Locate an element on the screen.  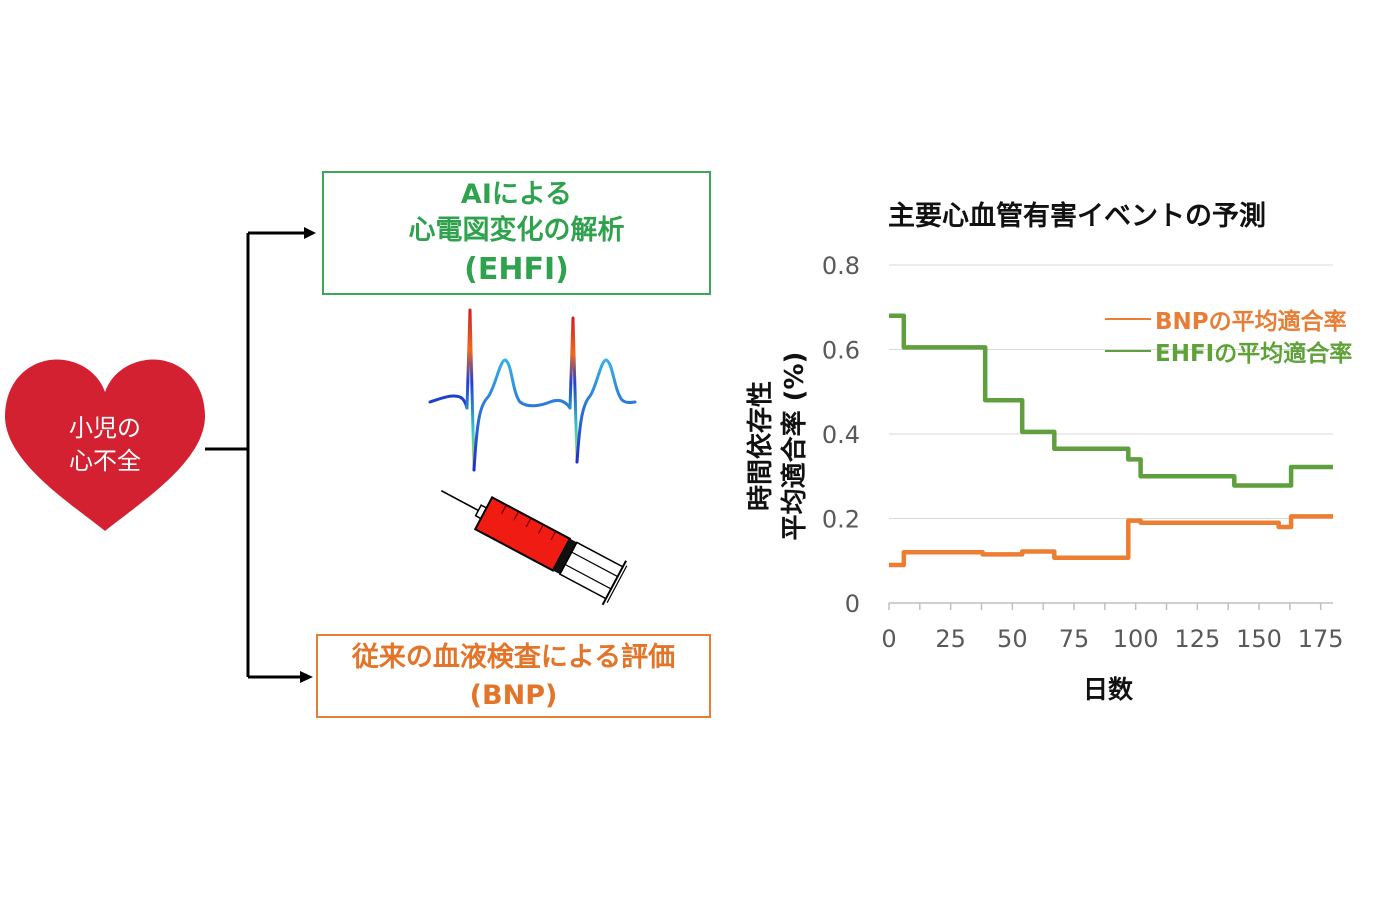
legend-swatch-ehfi is located at coordinates (1128, 351).